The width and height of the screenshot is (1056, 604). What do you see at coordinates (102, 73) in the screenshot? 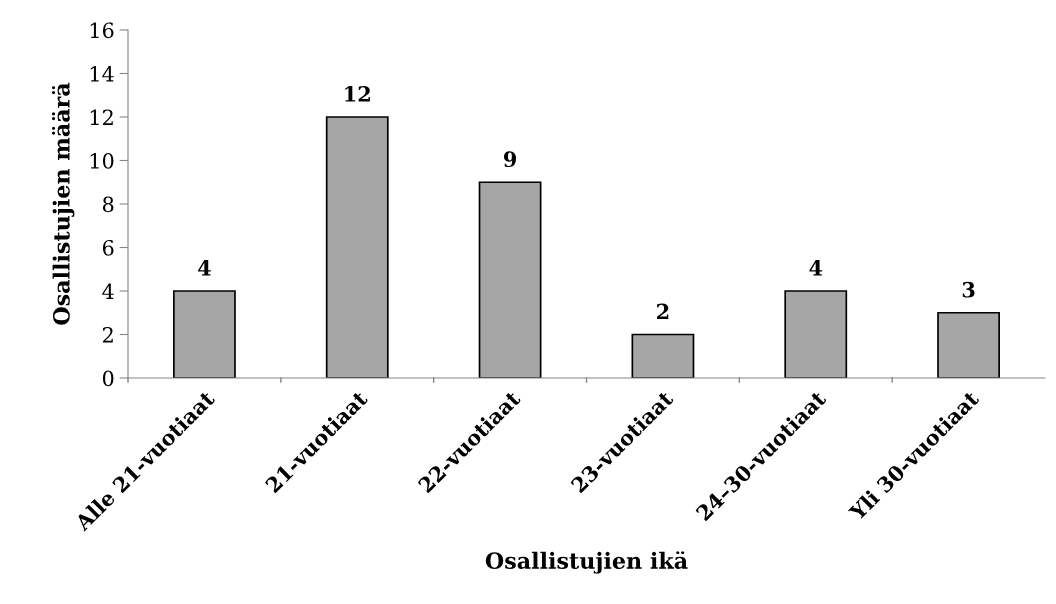
I see `y-tick-label: 14` at bounding box center [102, 73].